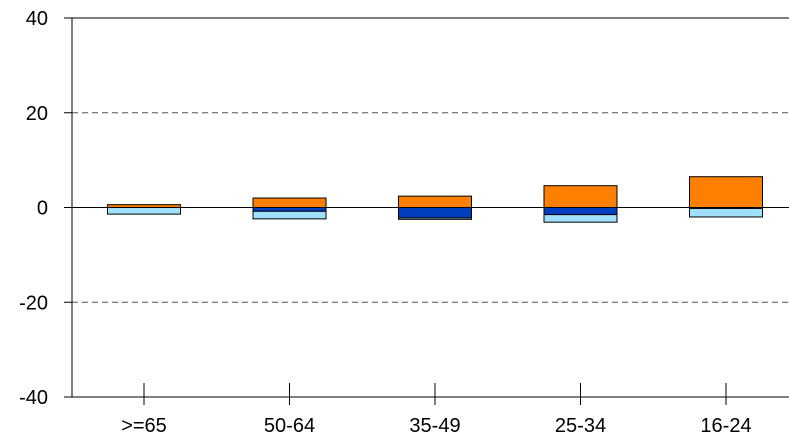 The height and width of the screenshot is (443, 789). Describe the element at coordinates (725, 426) in the screenshot. I see `x-tick-label: 16-24` at that location.